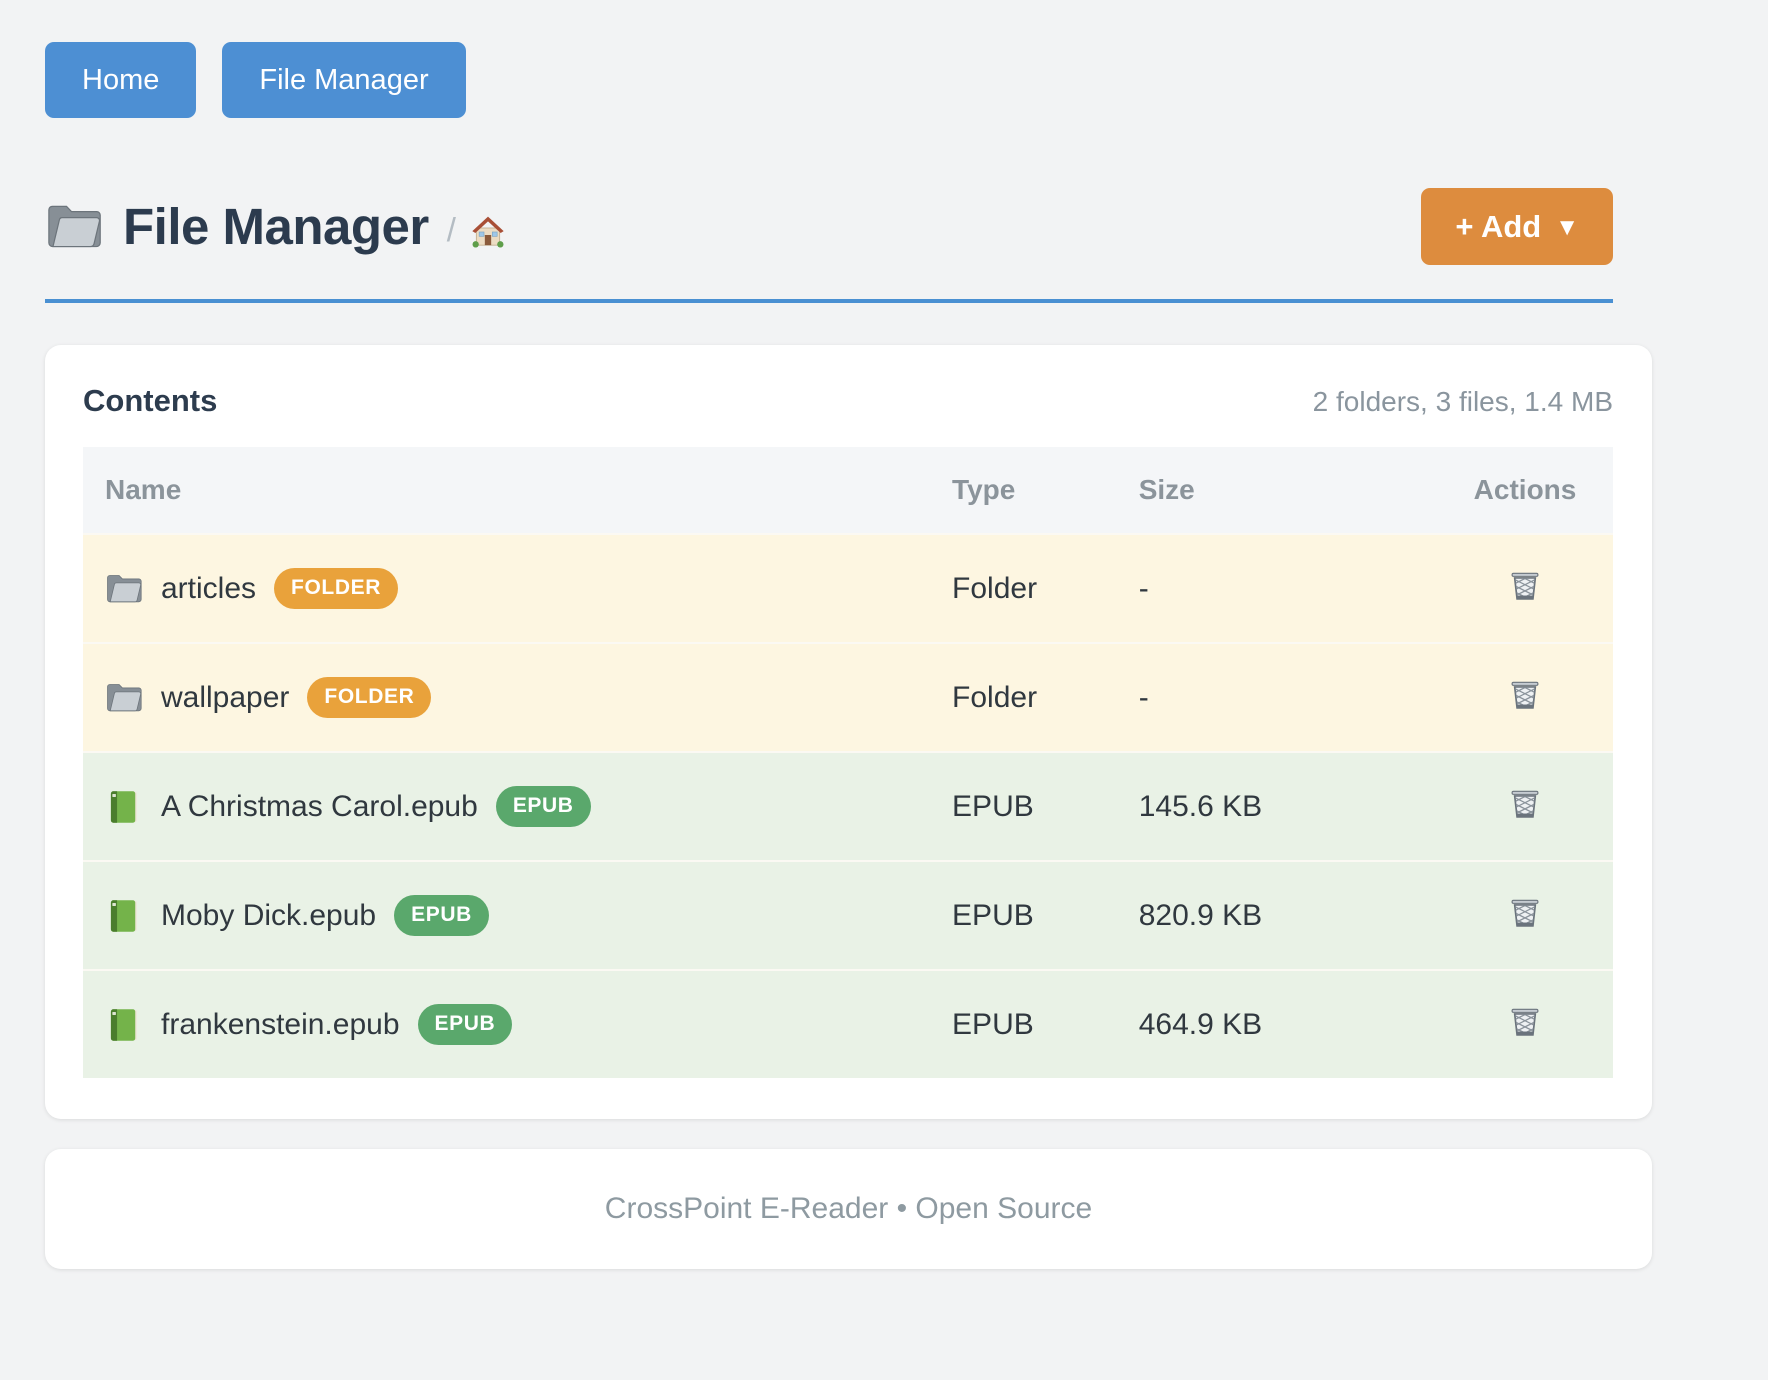  I want to click on house-icon, so click(488, 231).